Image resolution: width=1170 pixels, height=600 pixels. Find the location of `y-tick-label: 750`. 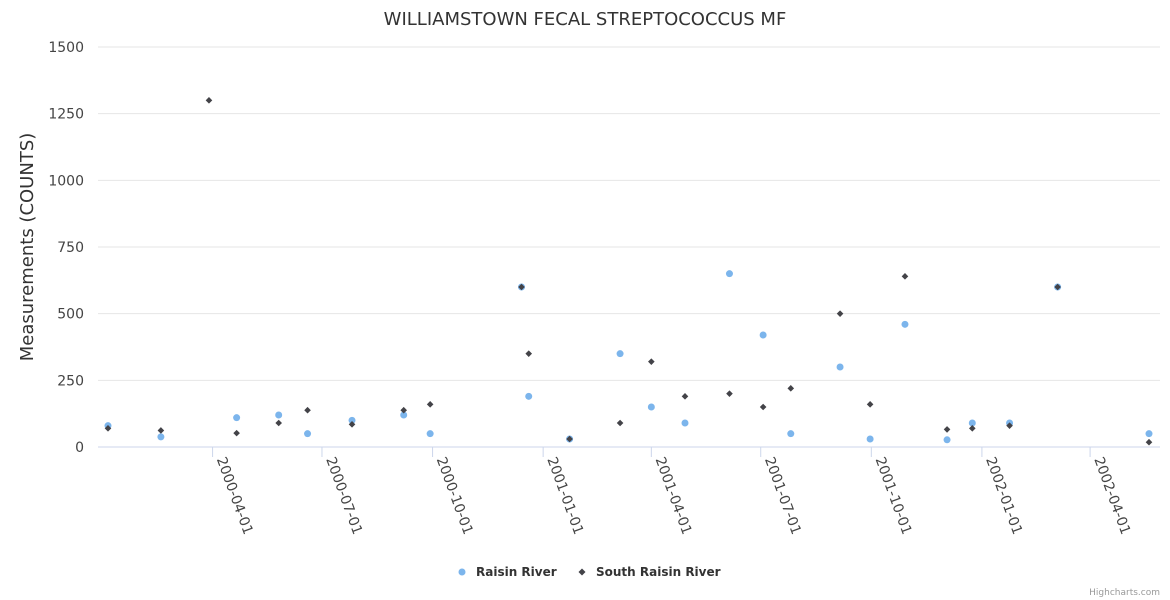

y-tick-label: 750 is located at coordinates (70, 248).